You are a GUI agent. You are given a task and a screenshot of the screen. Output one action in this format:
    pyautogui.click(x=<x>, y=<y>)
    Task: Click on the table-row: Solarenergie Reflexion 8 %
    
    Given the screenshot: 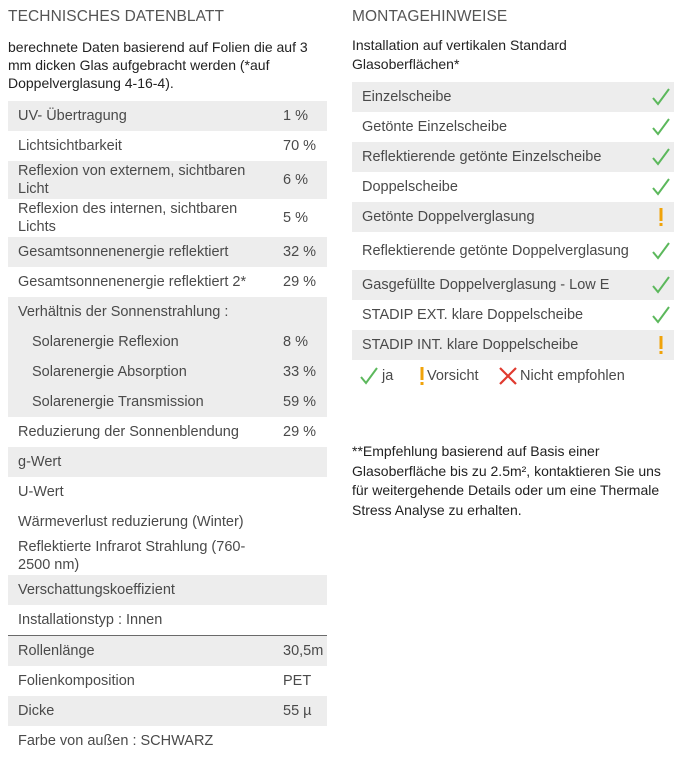 What is the action you would take?
    pyautogui.click(x=167, y=342)
    